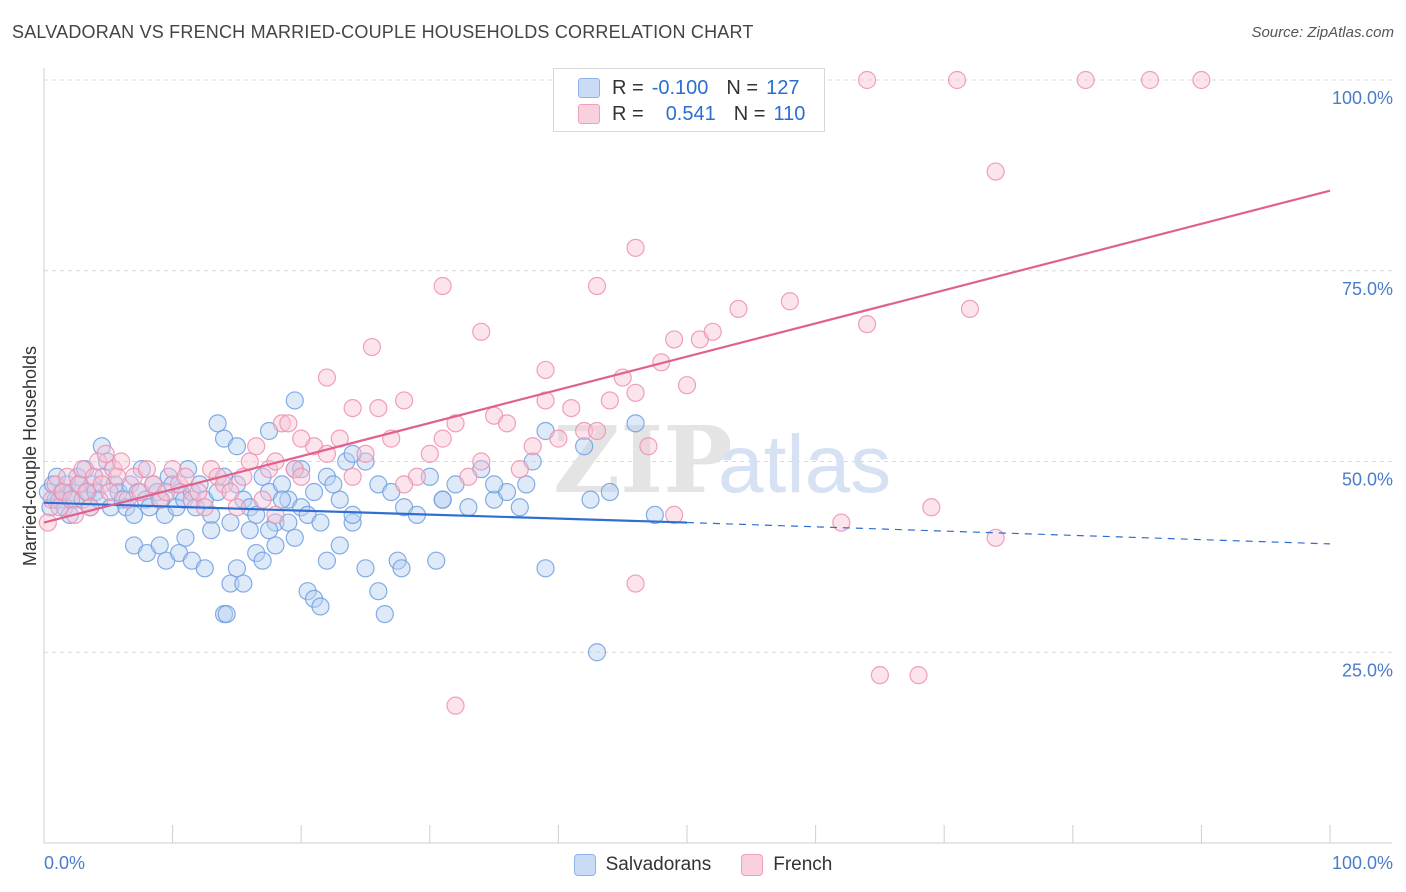  Describe the element at coordinates (589, 88) in the screenshot. I see `legend-swatch-salvadorans` at that location.